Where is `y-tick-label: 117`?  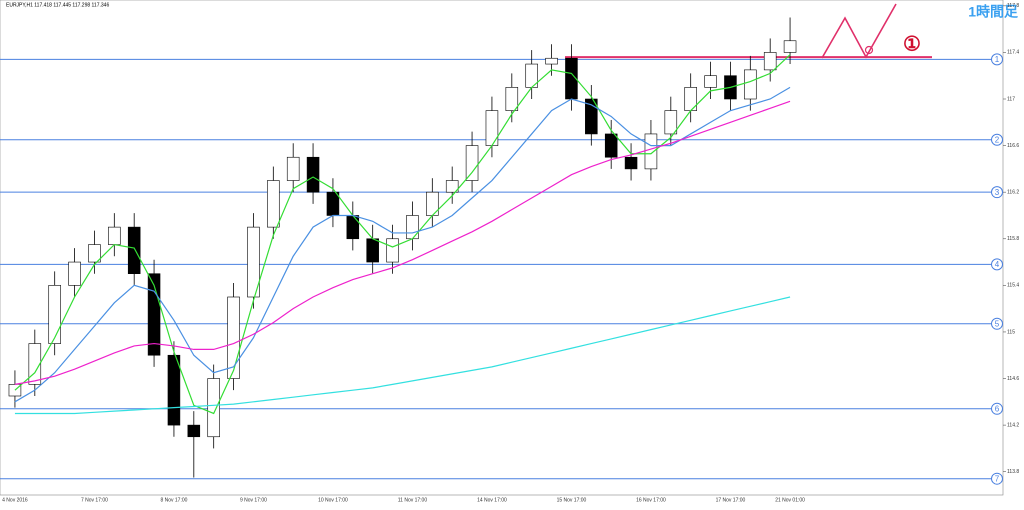
y-tick-label: 117 is located at coordinates (1011, 99).